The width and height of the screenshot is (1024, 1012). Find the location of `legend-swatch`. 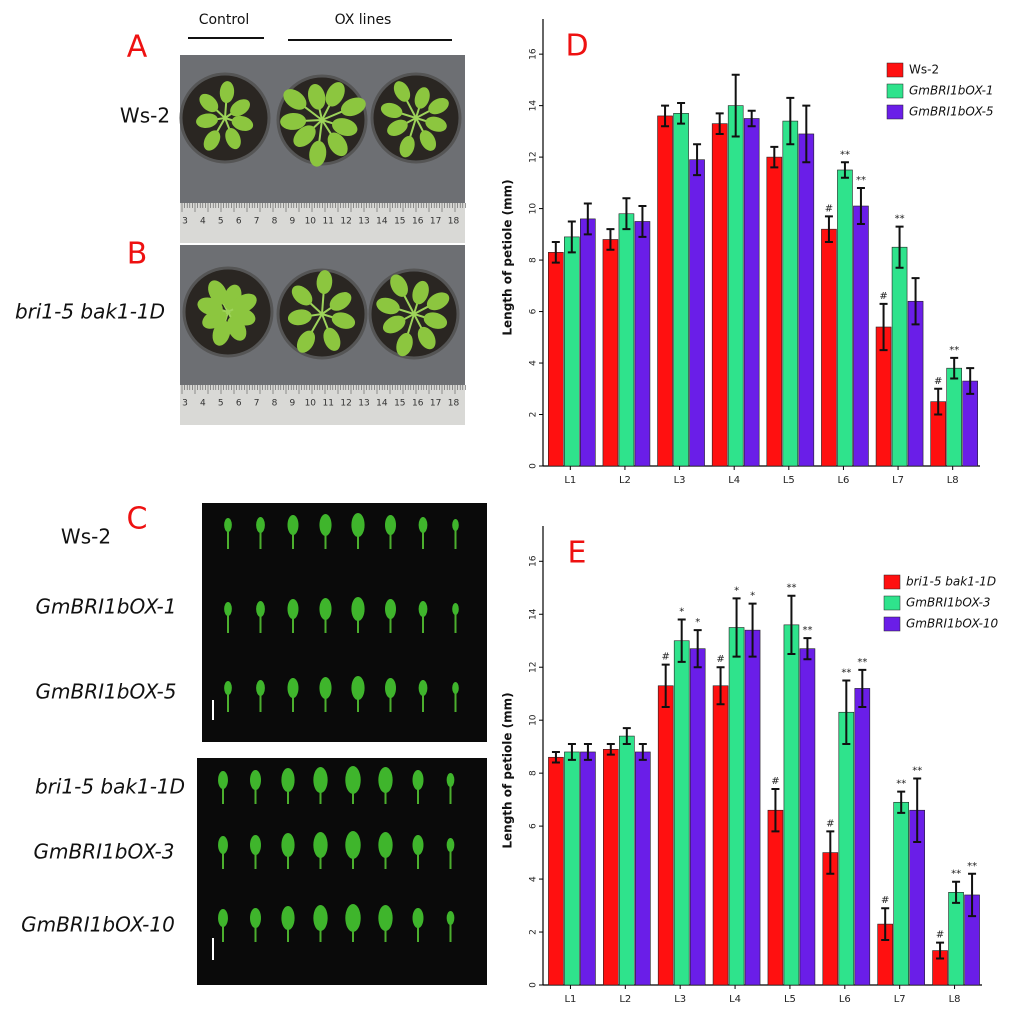

legend-swatch is located at coordinates (892, 624).